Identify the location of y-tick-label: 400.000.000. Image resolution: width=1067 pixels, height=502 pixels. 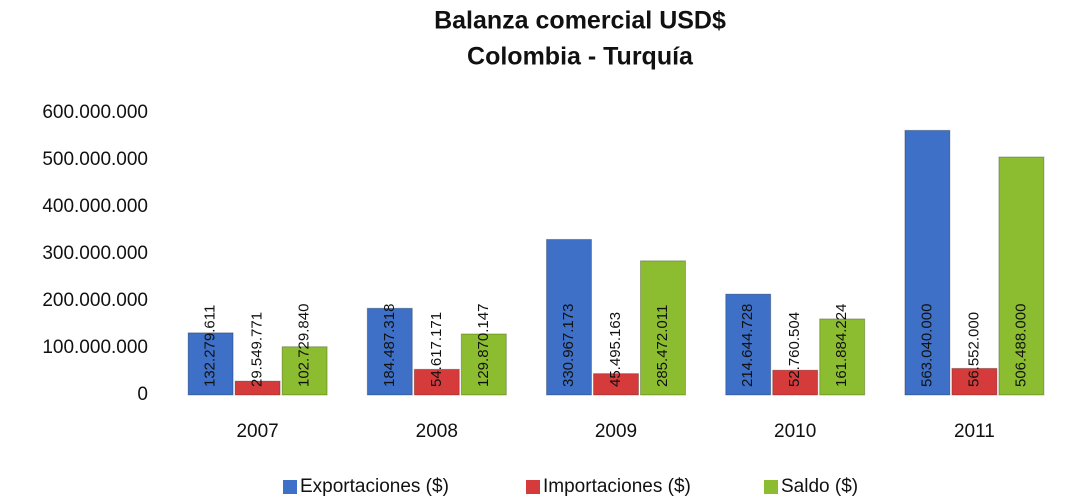
(95, 206).